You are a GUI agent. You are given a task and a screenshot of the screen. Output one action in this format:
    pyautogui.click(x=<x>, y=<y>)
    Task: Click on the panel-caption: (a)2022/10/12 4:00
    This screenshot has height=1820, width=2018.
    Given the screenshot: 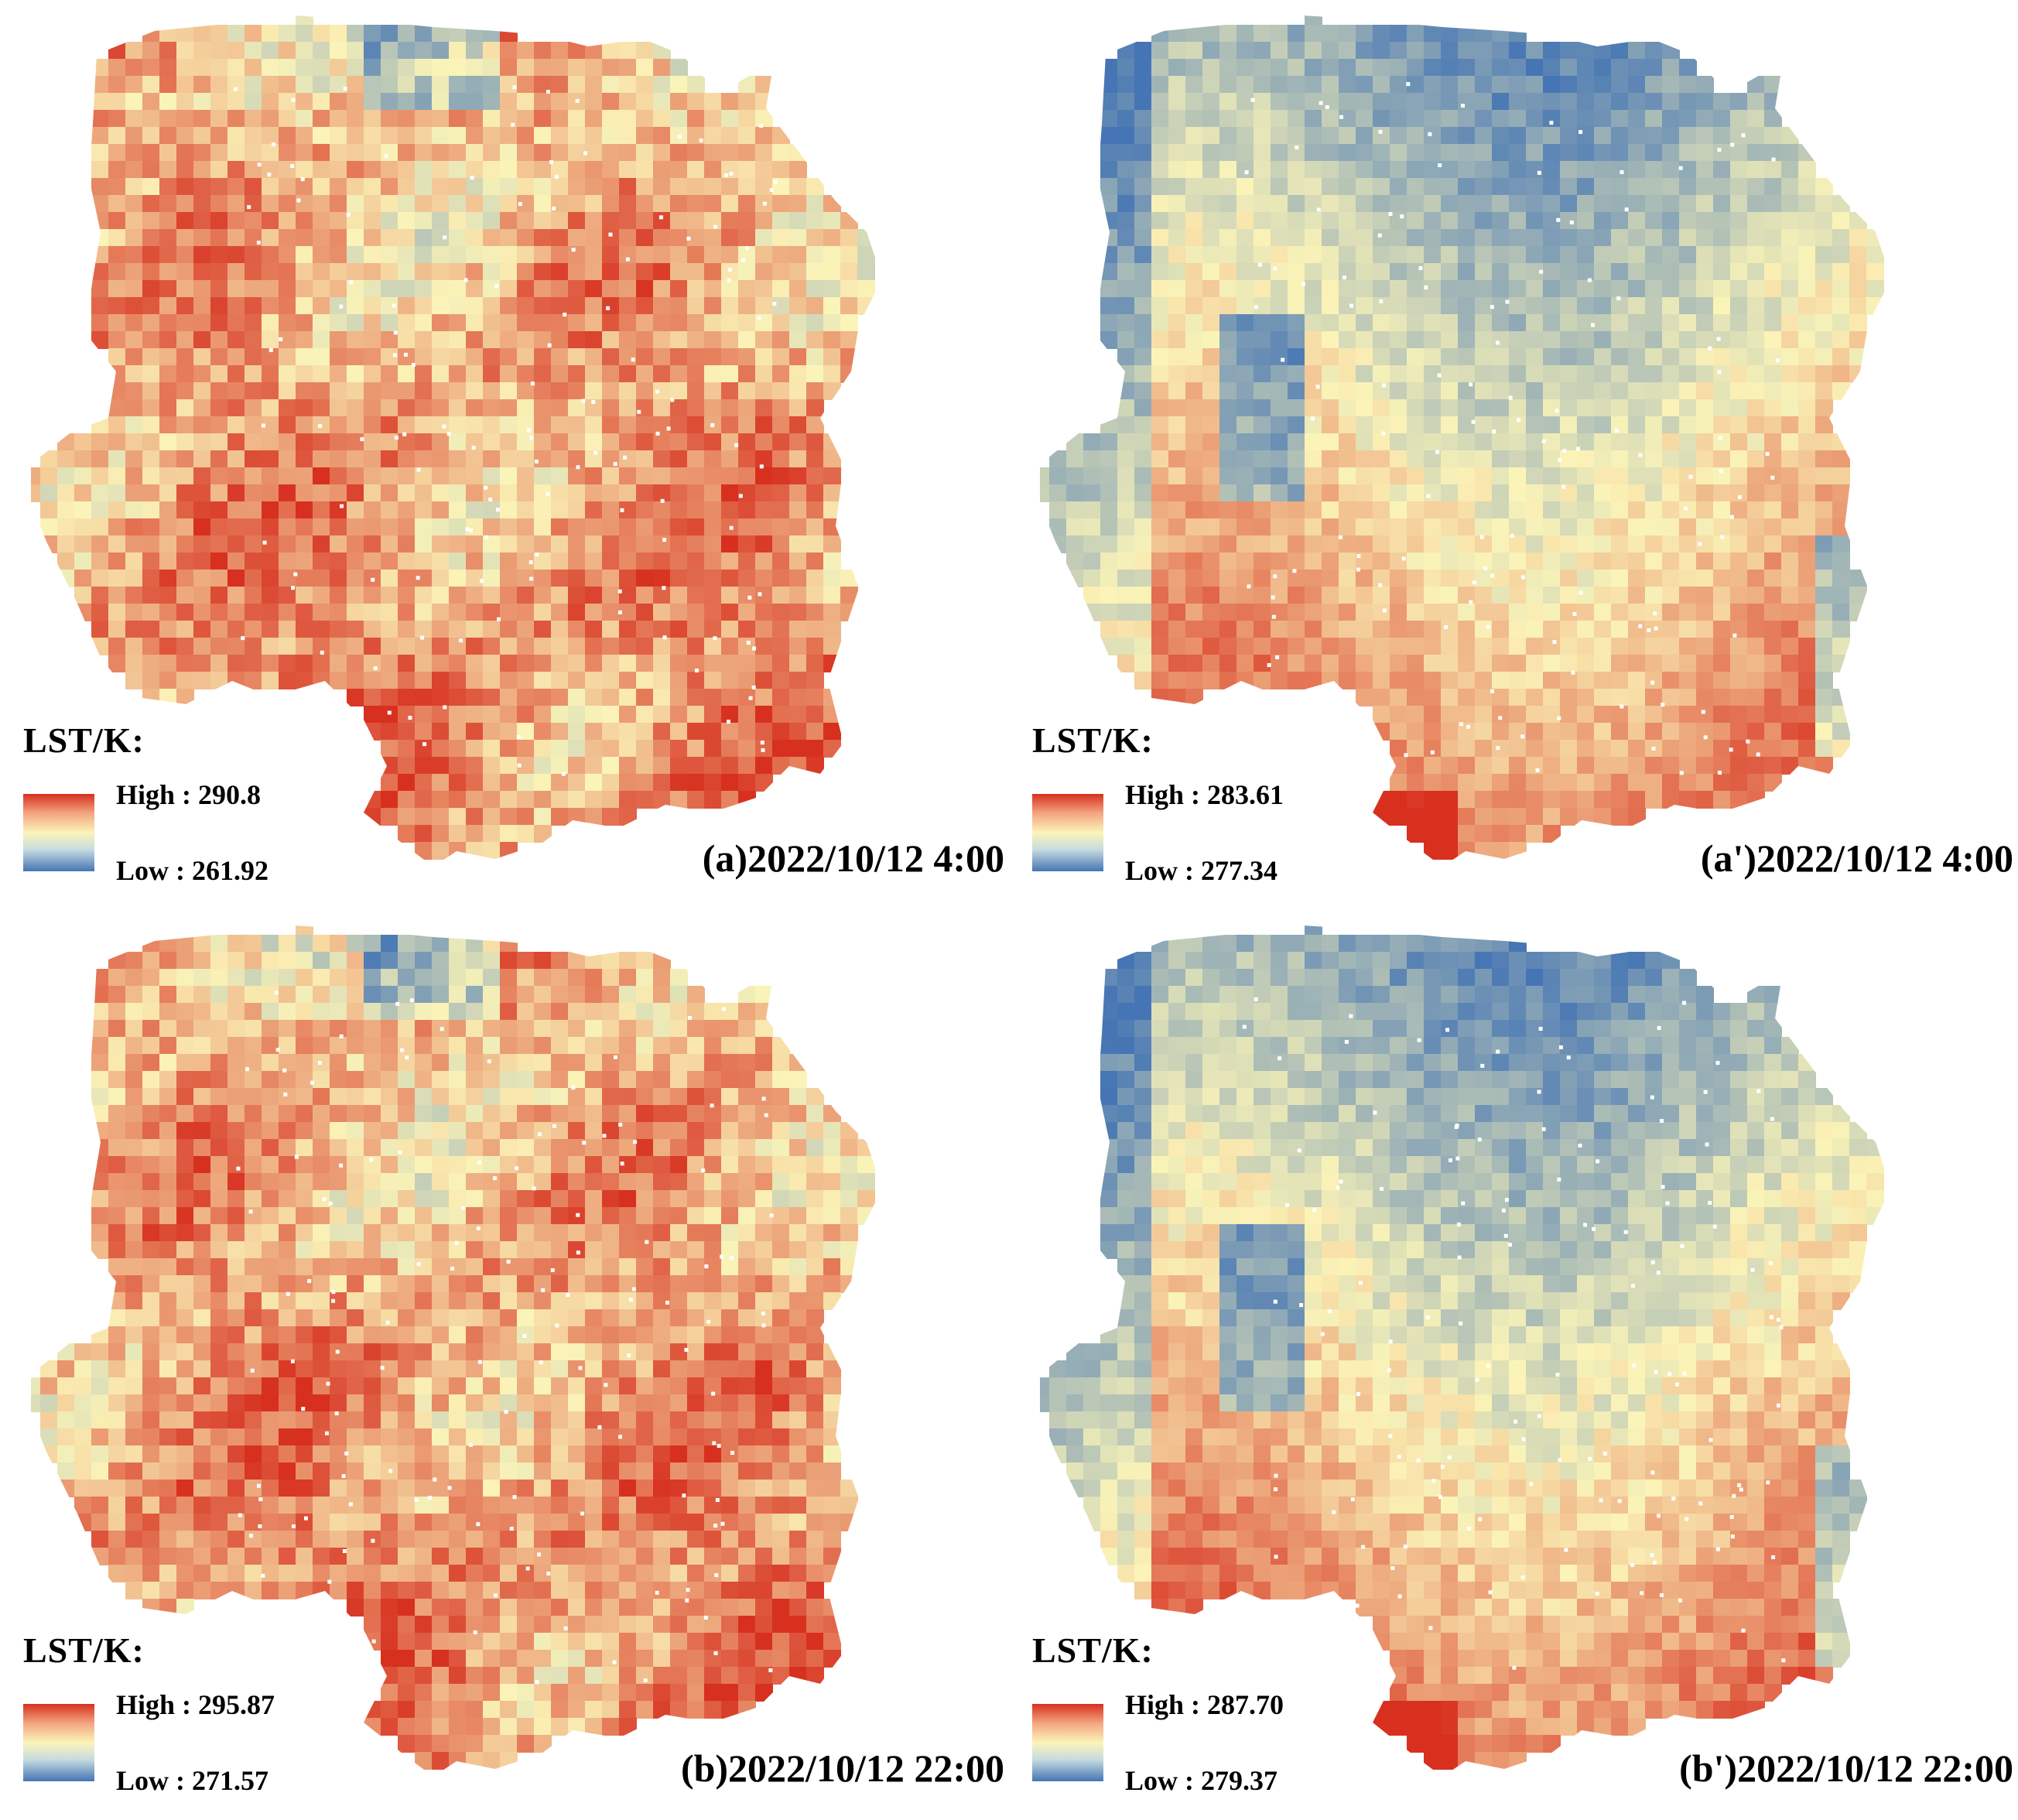 What is the action you would take?
    pyautogui.click(x=853, y=858)
    